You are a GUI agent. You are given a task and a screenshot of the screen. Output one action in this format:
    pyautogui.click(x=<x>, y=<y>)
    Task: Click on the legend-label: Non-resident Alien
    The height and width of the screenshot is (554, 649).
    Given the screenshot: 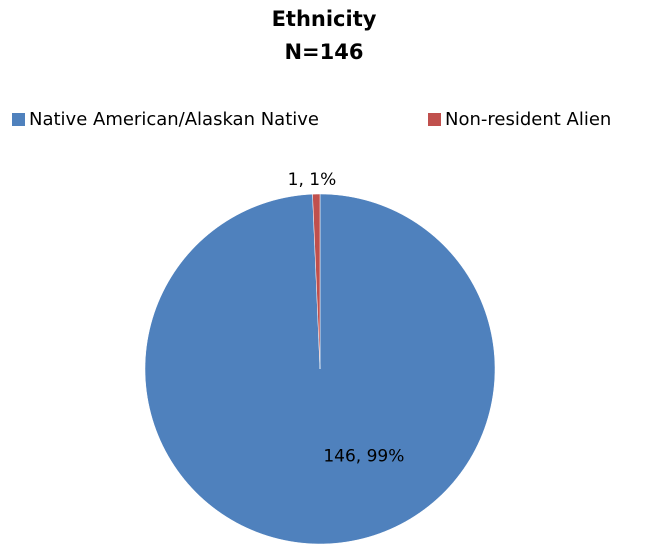 What is the action you would take?
    pyautogui.click(x=528, y=119)
    